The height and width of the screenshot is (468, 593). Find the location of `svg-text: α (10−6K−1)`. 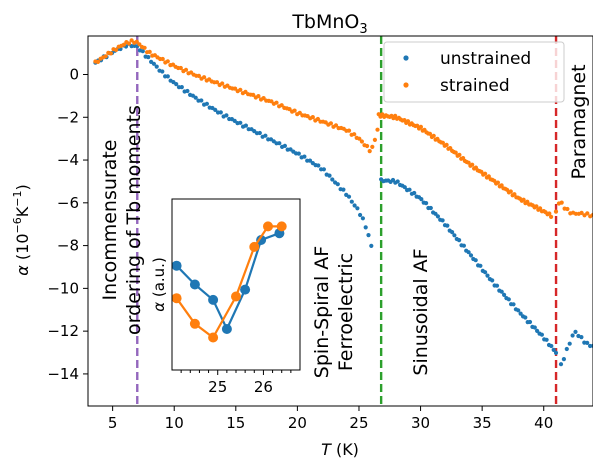

svg-text: α (10−6K−1) is located at coordinates (21, 229).